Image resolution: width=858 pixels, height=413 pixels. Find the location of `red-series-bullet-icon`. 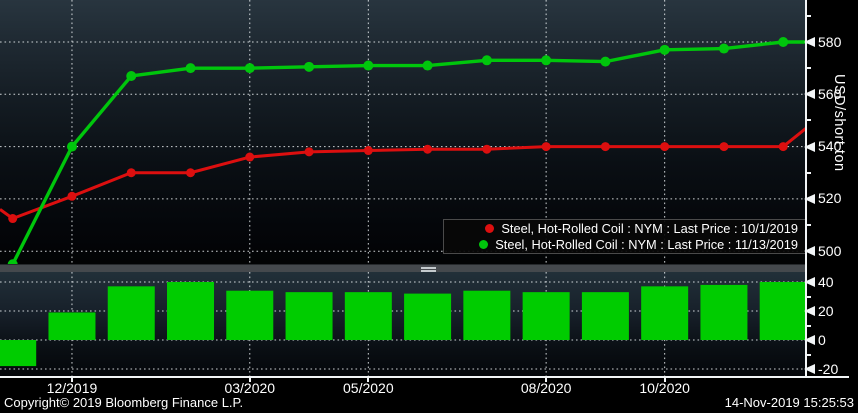

red-series-bullet-icon is located at coordinates (490, 228).